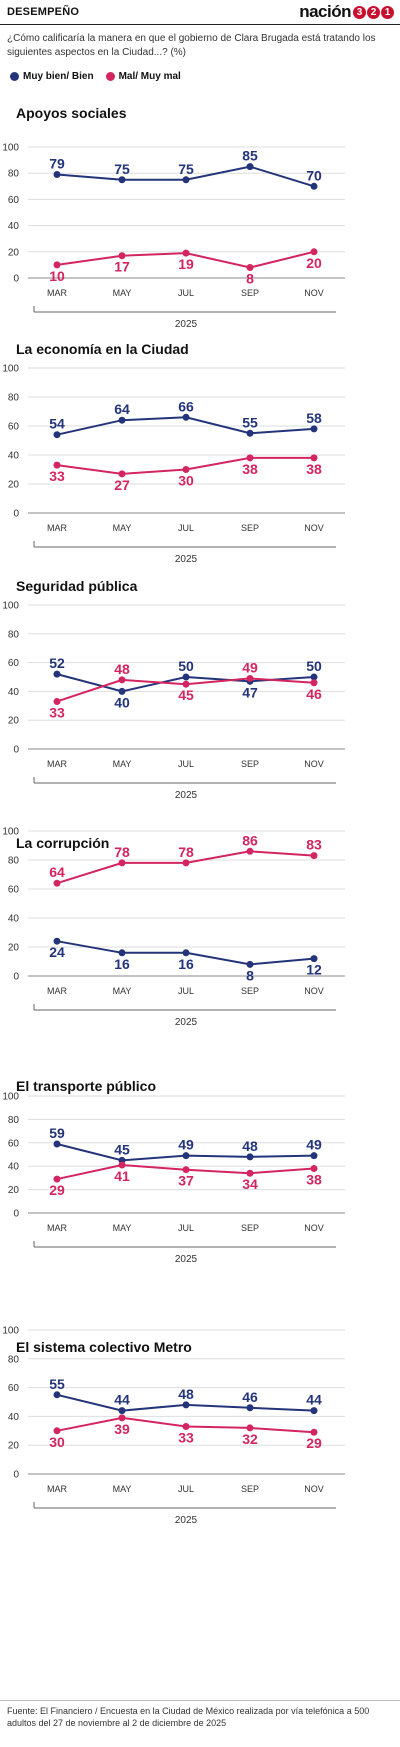 This screenshot has width=400, height=1747. What do you see at coordinates (325, 11) in the screenshot?
I see `brand-wordmark: nación` at bounding box center [325, 11].